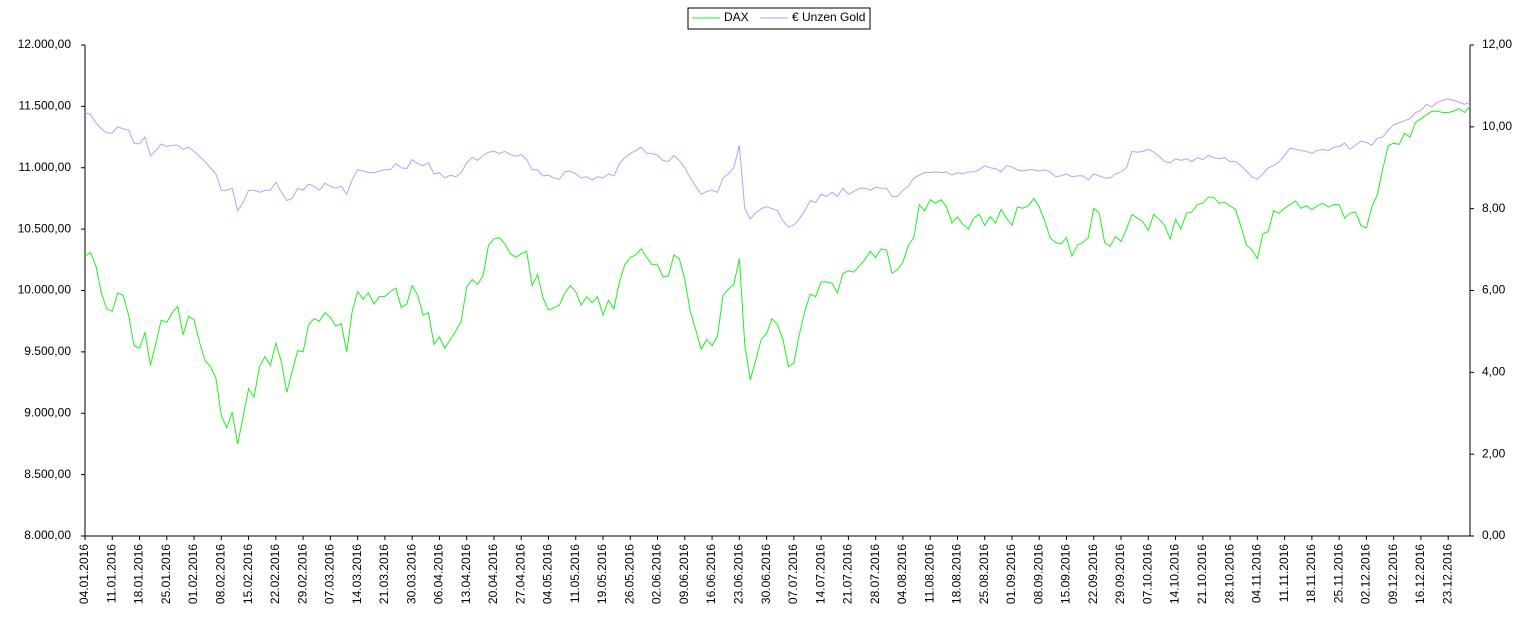 The width and height of the screenshot is (1531, 622). What do you see at coordinates (1494, 453) in the screenshot?
I see `y2-tick-label: 2,00` at bounding box center [1494, 453].